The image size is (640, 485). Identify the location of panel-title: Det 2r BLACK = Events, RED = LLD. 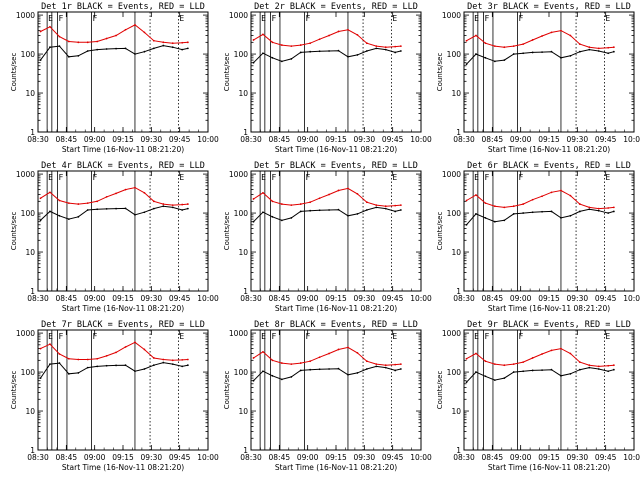
(336, 7).